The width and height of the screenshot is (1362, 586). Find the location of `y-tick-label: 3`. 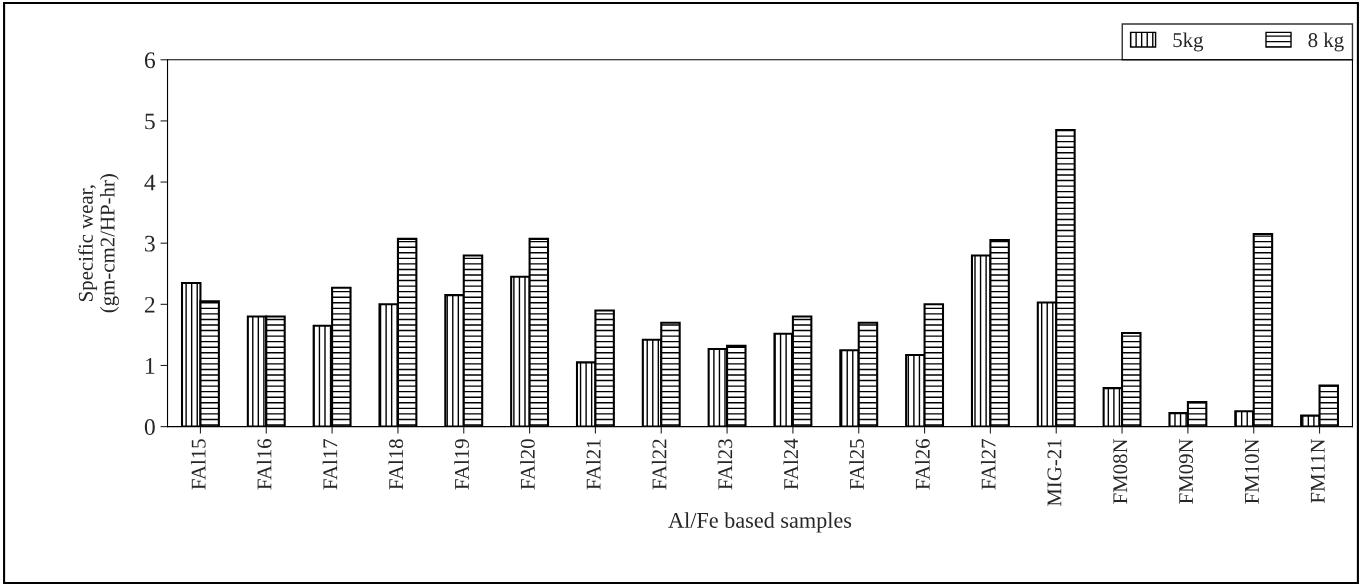

y-tick-label: 3 is located at coordinates (150, 243).